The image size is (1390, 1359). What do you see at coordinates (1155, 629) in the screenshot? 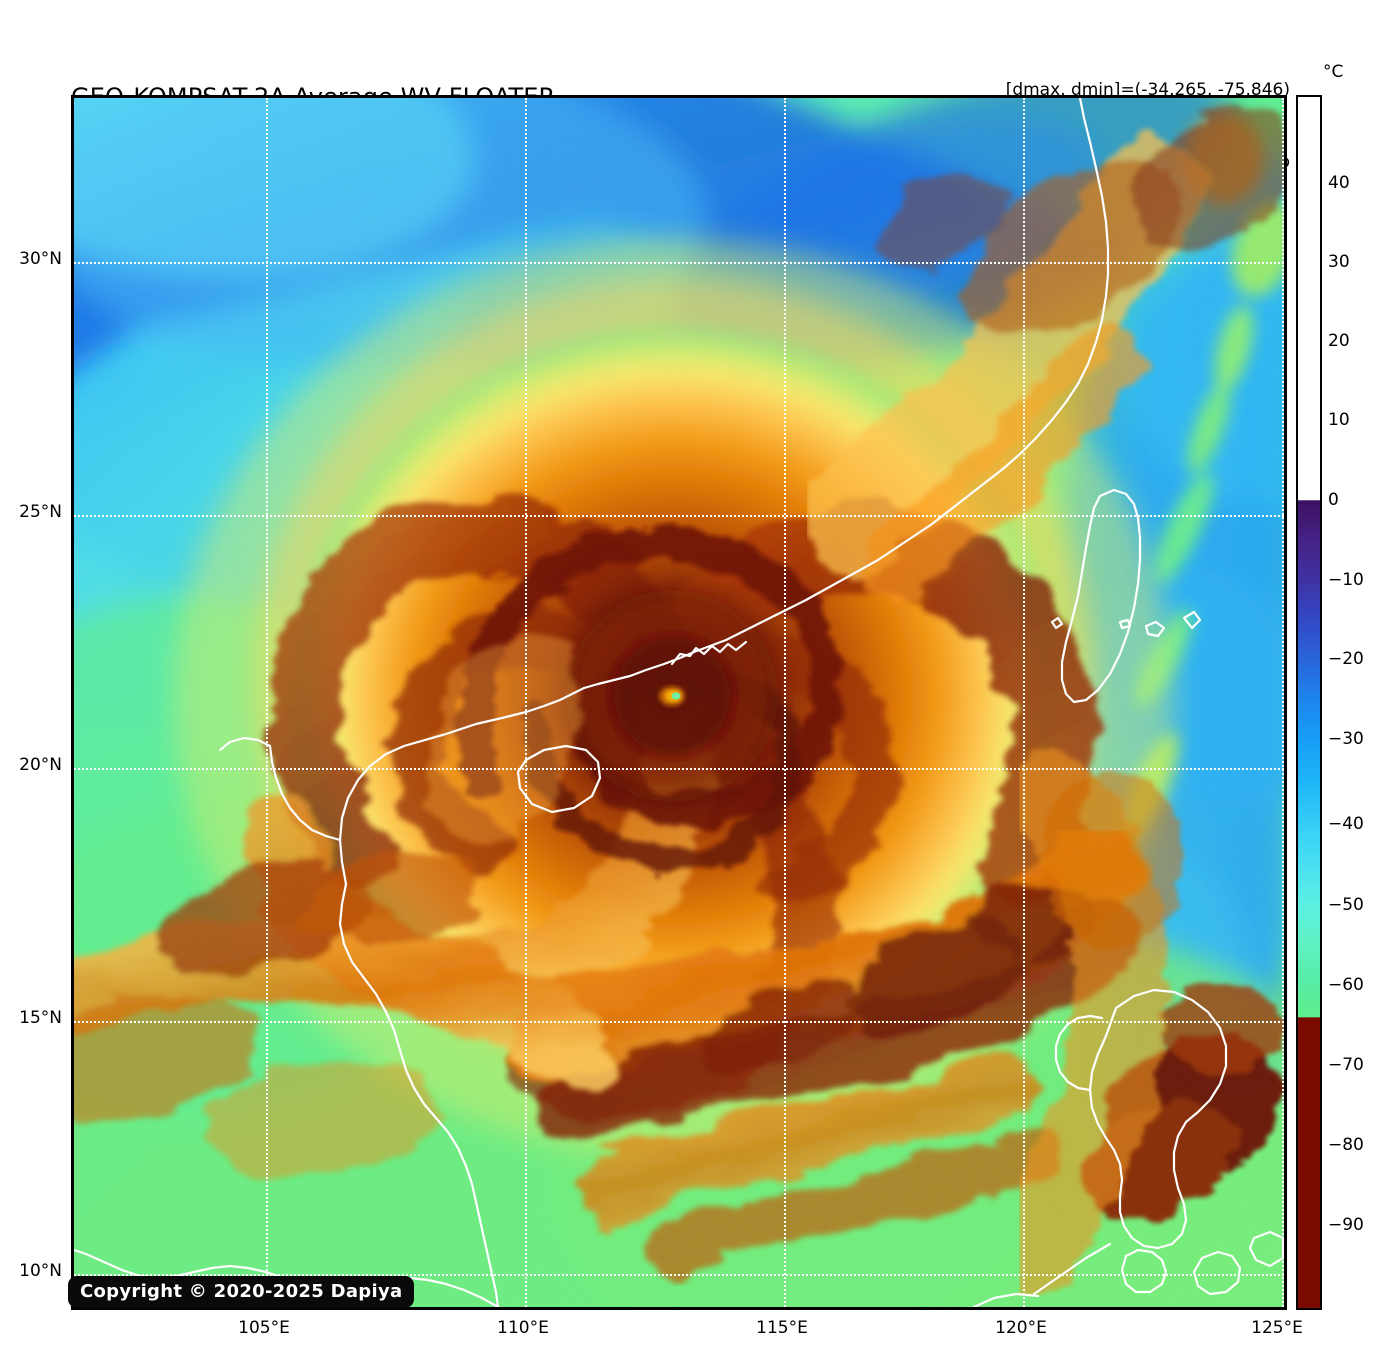
I see `islet-batanes-a` at bounding box center [1155, 629].